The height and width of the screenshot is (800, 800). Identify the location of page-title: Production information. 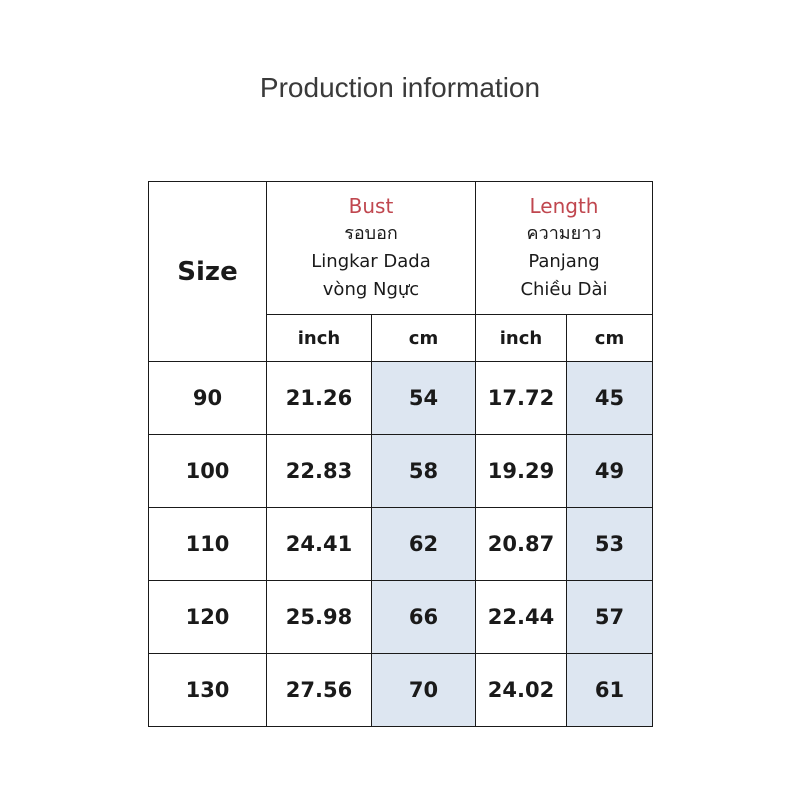
(400, 87).